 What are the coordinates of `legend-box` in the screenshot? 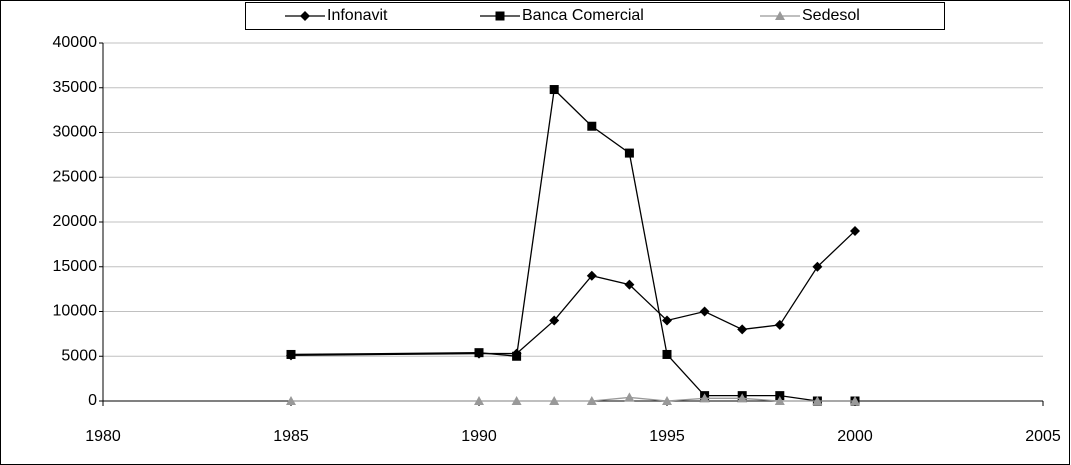 It's located at (595, 16).